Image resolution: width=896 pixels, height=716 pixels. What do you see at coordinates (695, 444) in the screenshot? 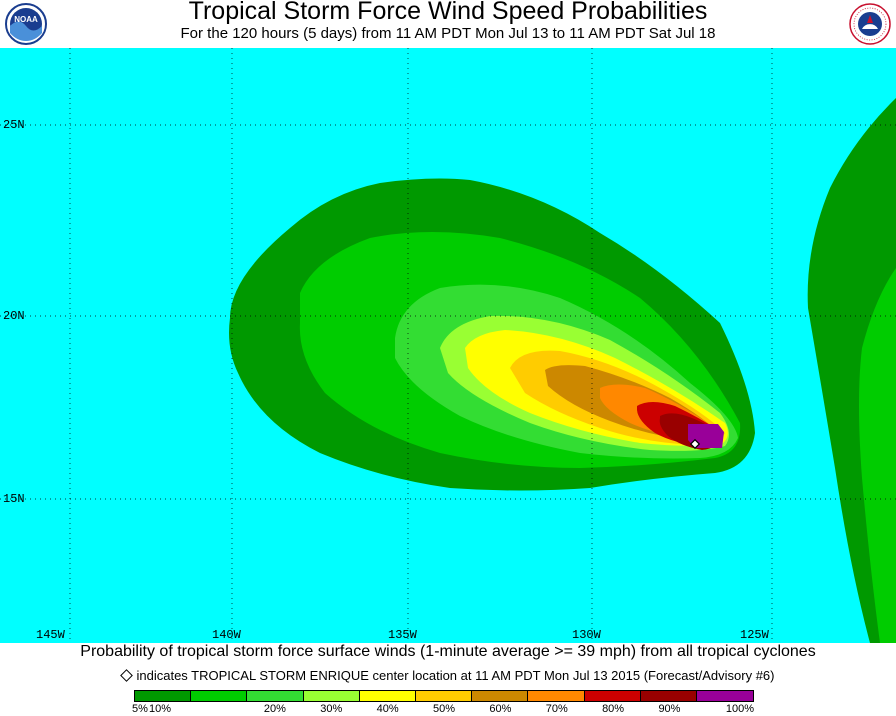
I see `storm-center-diamond-icon` at bounding box center [695, 444].